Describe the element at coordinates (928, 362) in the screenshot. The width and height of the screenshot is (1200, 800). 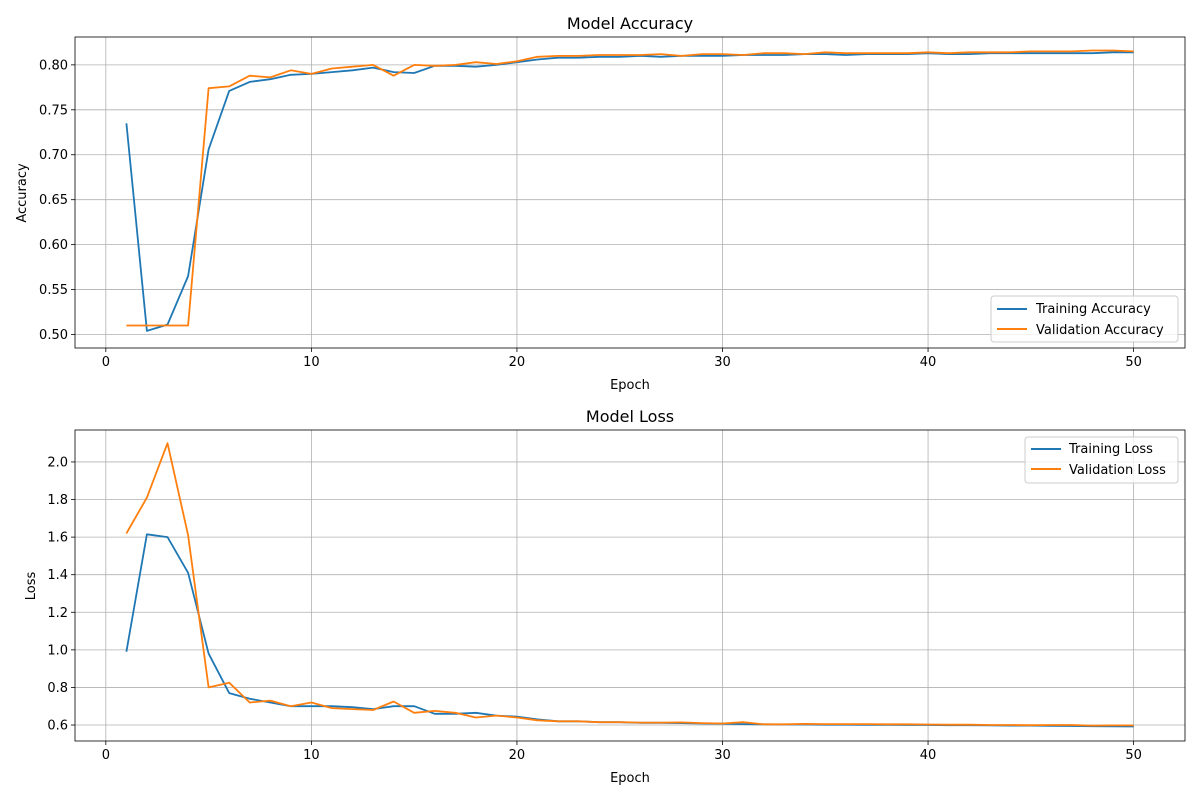
I see `accuracy-x-tick-label: 40` at that location.